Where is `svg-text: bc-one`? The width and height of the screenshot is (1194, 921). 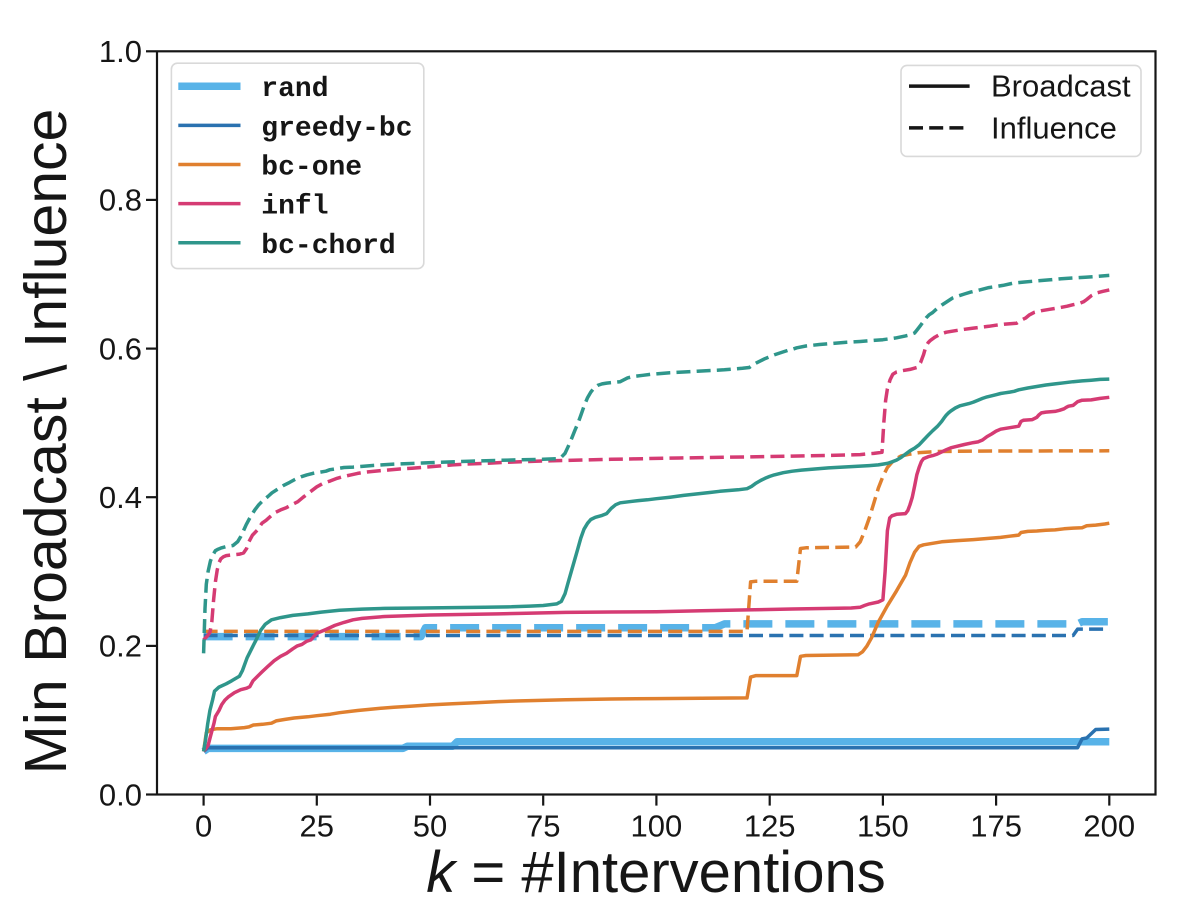
svg-text: bc-one is located at coordinates (311, 168).